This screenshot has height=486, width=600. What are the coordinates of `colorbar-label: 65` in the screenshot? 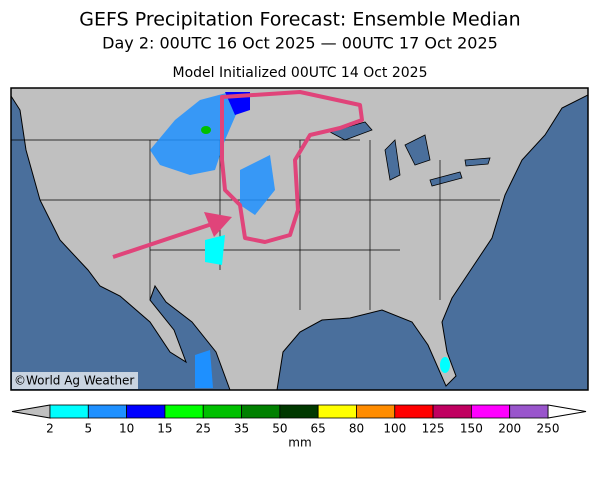 It's located at (318, 429).